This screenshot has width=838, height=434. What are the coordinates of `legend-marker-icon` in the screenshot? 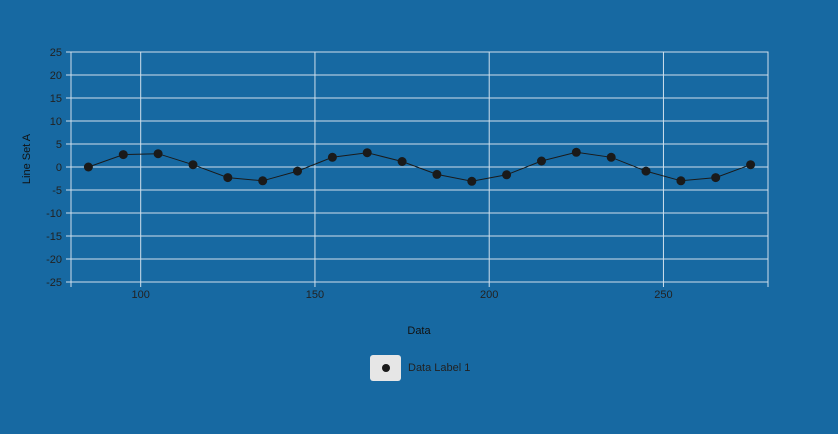 It's located at (385, 368).